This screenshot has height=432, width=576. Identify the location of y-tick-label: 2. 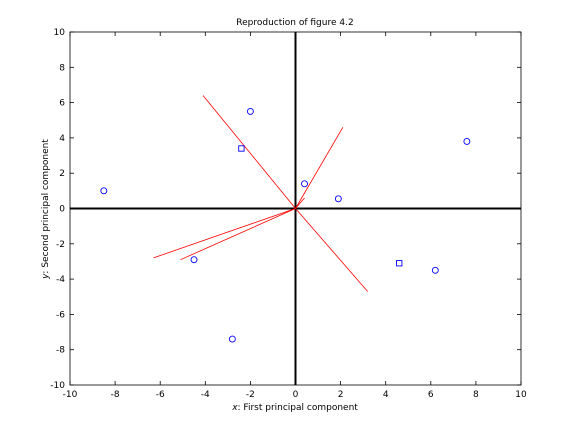
(62, 174).